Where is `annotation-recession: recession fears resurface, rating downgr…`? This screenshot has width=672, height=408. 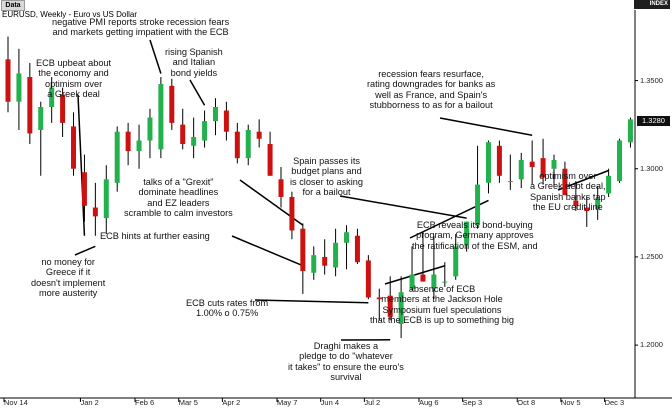
annotation-recession: recession fears resurface, rating downgr… is located at coordinates (431, 90).